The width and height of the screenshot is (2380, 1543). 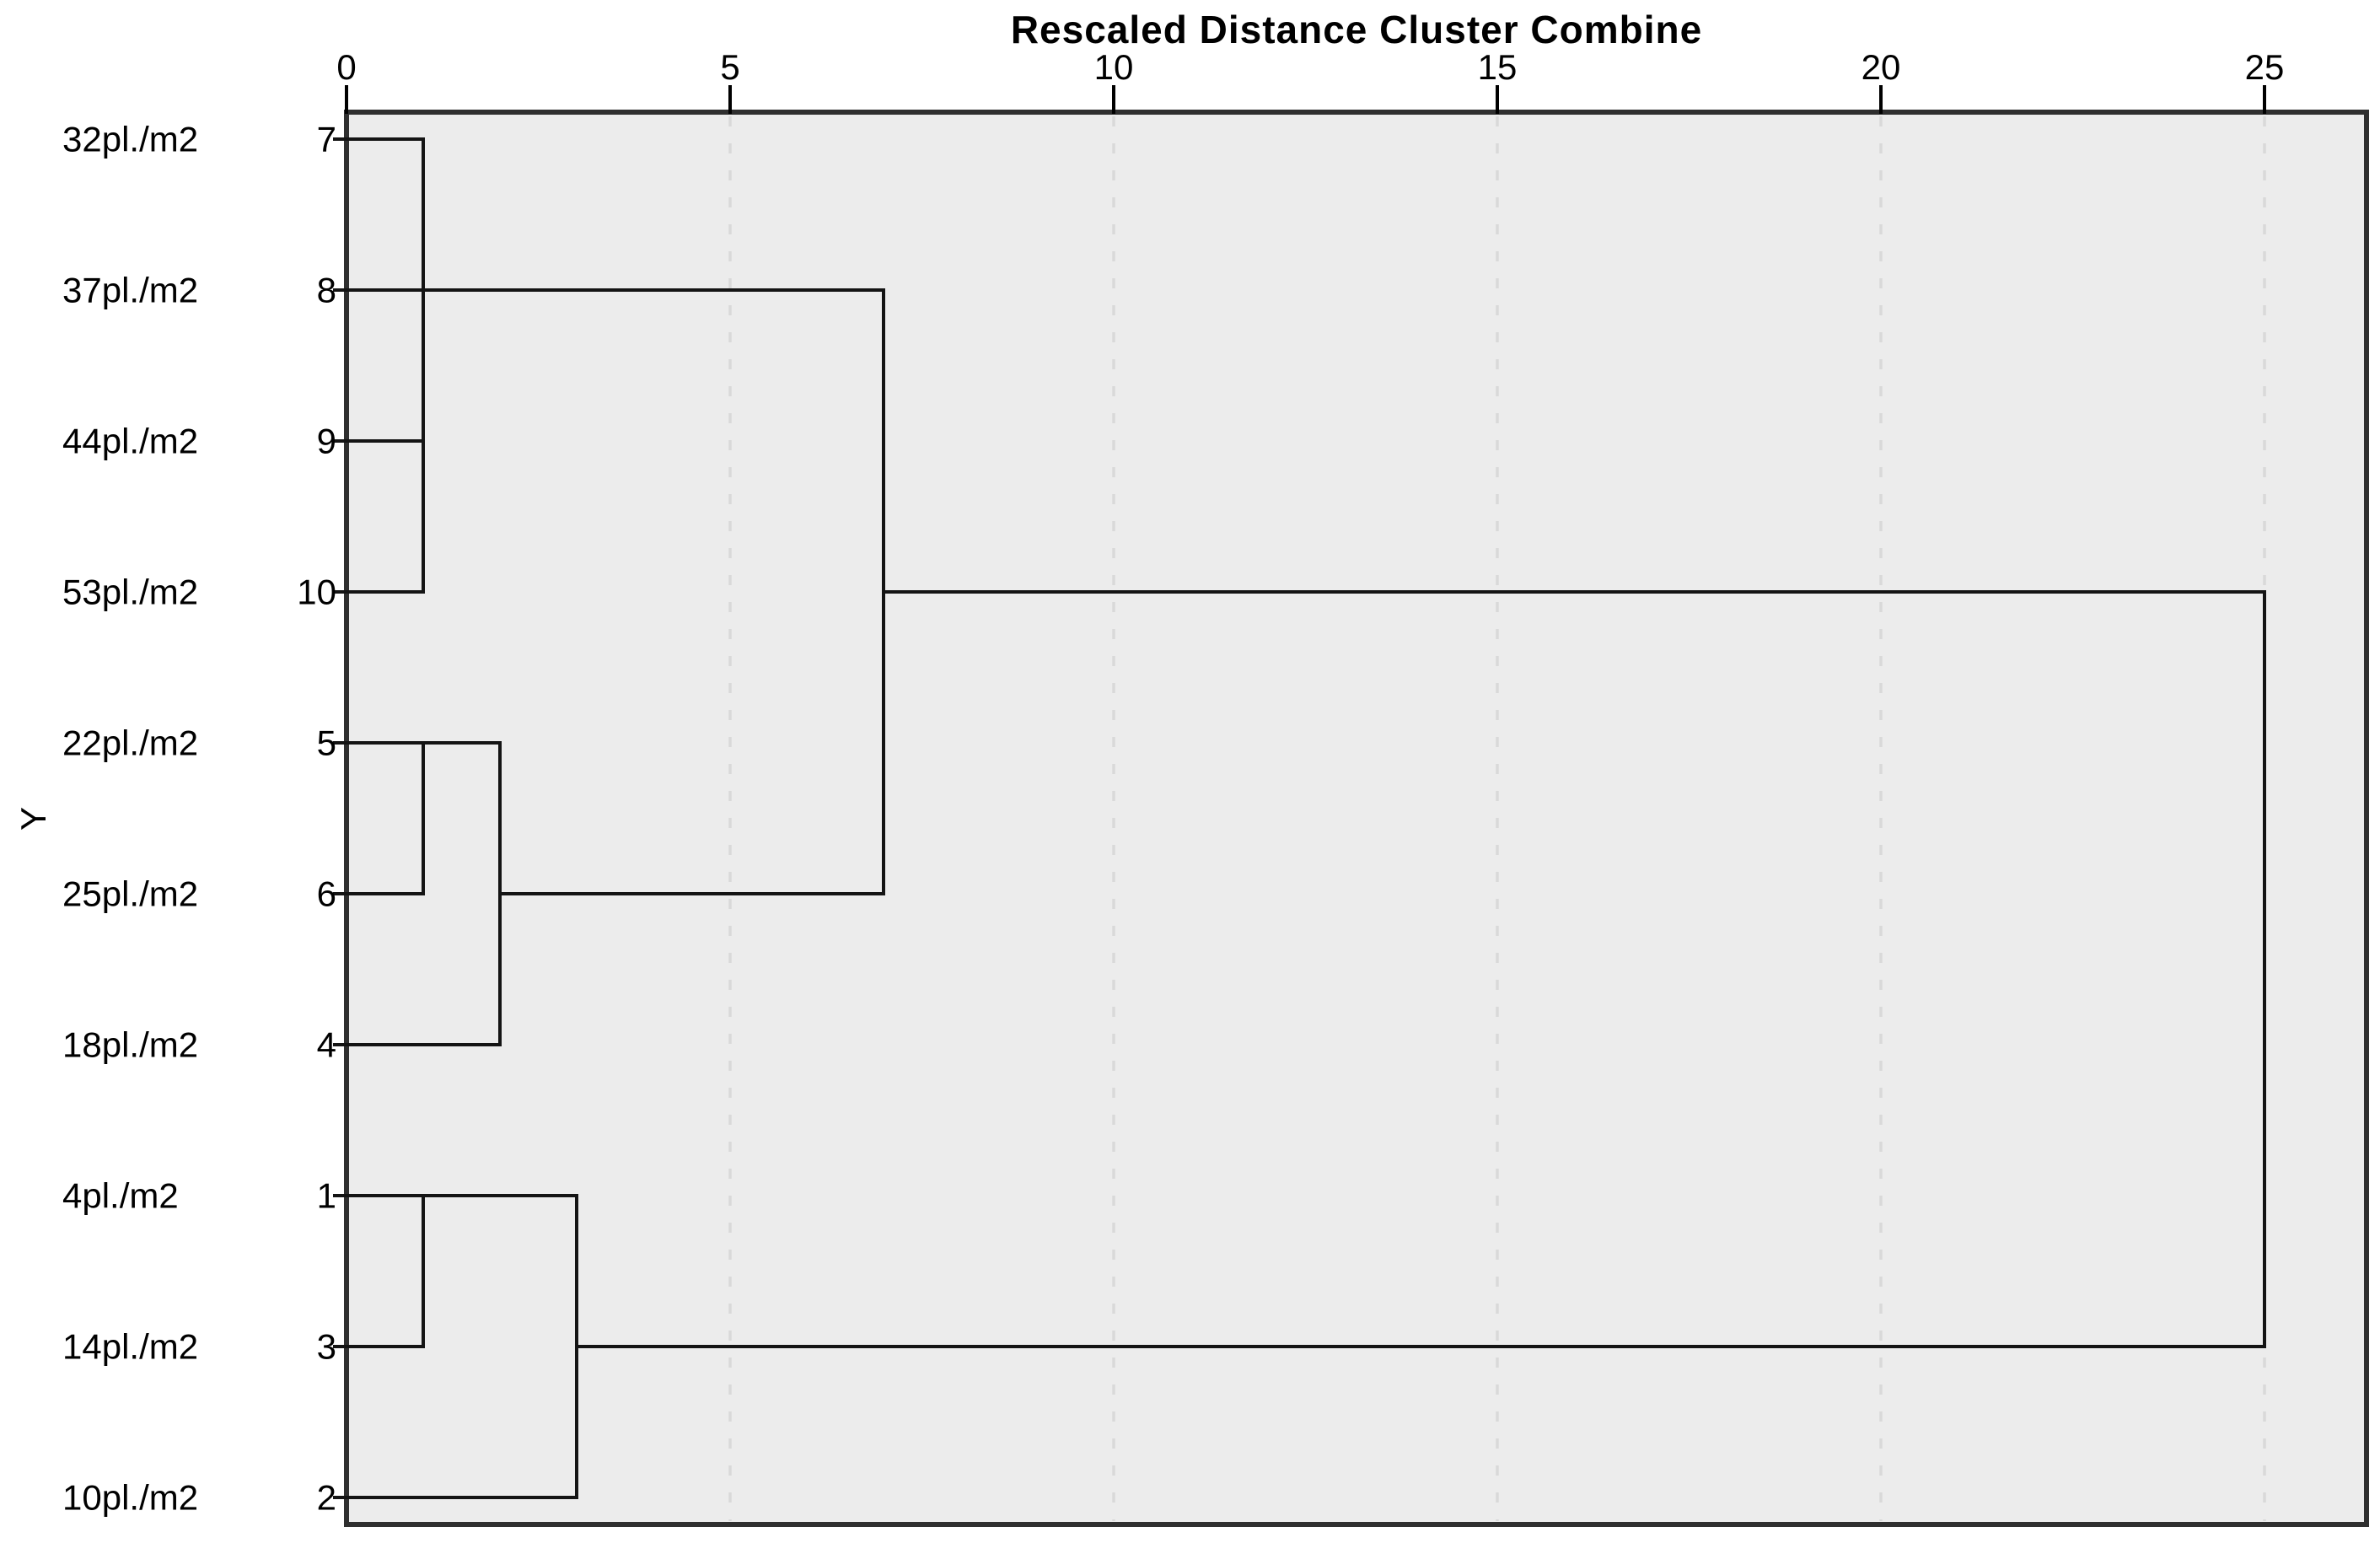 What do you see at coordinates (1114, 67) in the screenshot?
I see `x-tick-label: 10` at bounding box center [1114, 67].